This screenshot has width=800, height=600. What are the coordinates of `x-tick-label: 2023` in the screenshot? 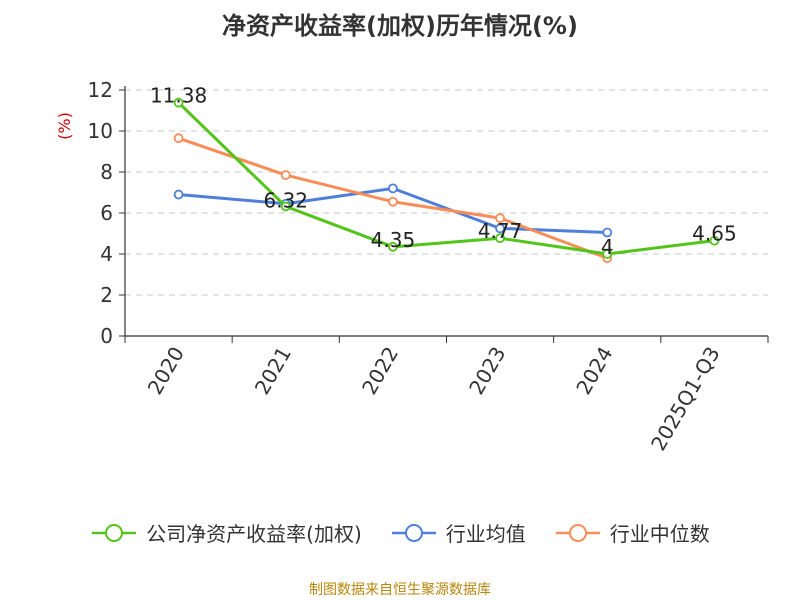 It's located at (487, 371).